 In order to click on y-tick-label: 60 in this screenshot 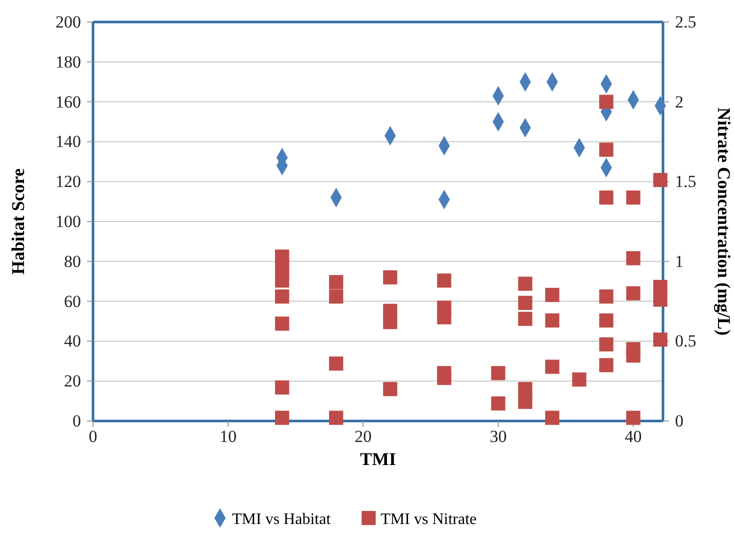, I will do `click(72, 301)`.